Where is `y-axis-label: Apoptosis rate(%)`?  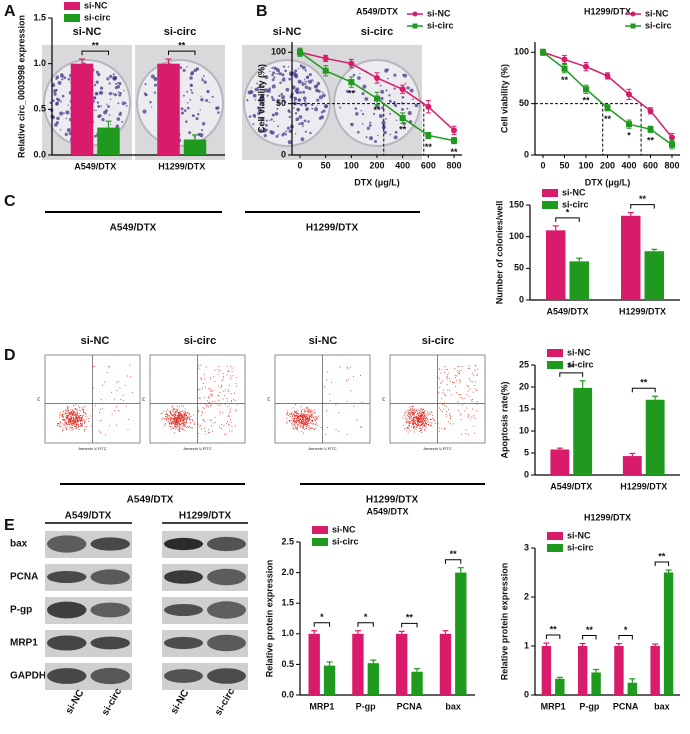 y-axis-label: Apoptosis rate(%) is located at coordinates (504, 419).